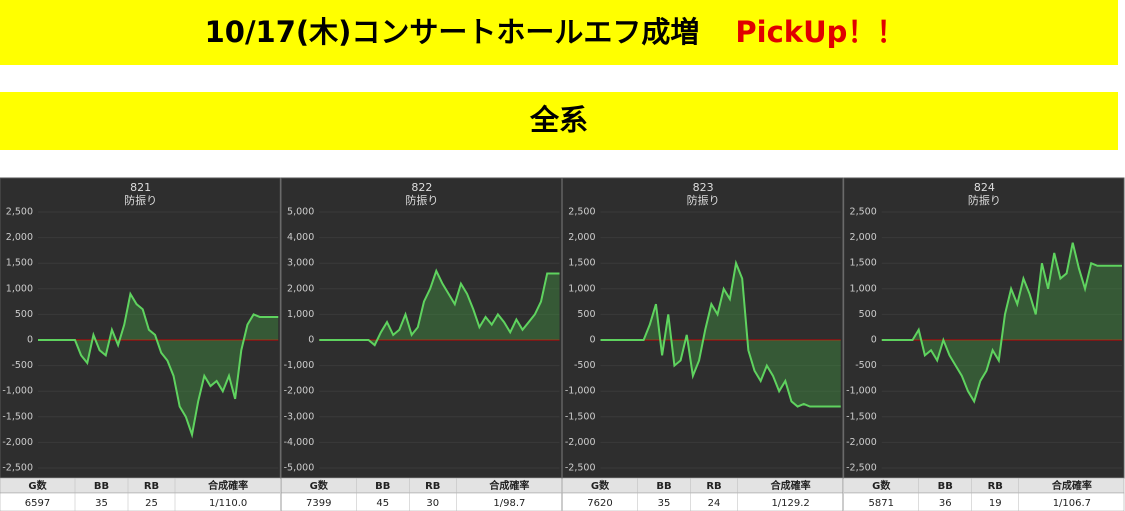 The height and width of the screenshot is (511, 1125). I want to click on chart-title: 823, so click(703, 187).